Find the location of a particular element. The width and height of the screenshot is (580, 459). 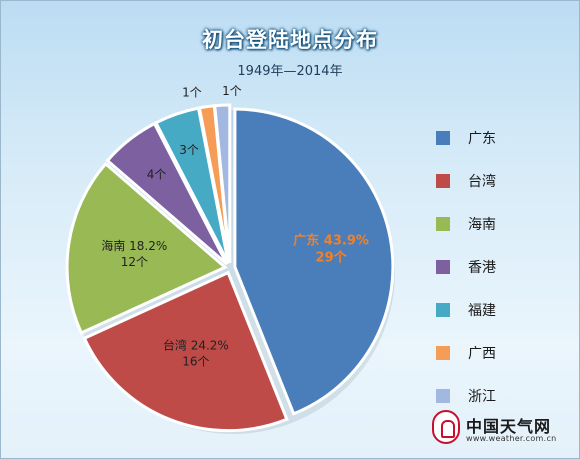

slice-label-香港-count: 4个 is located at coordinates (157, 175).